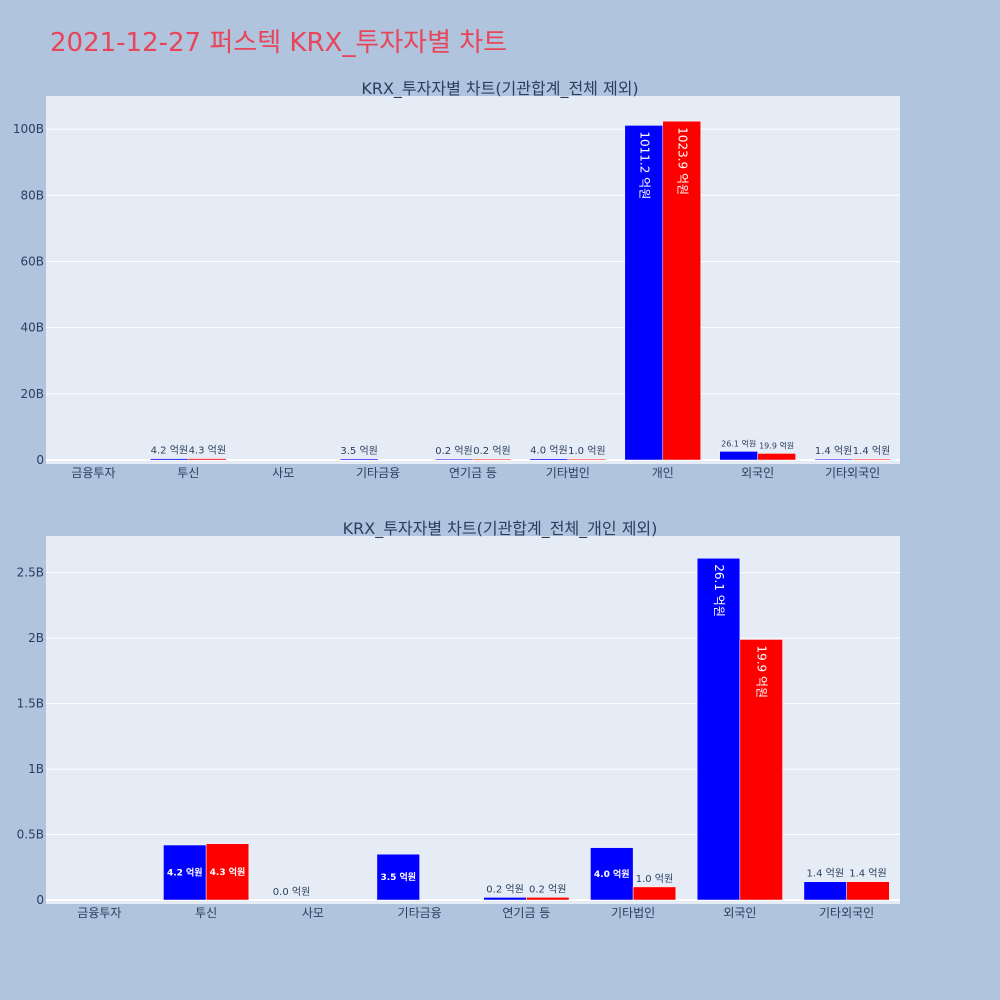  Describe the element at coordinates (32, 328) in the screenshot. I see `y-tick-label: 40B` at that location.